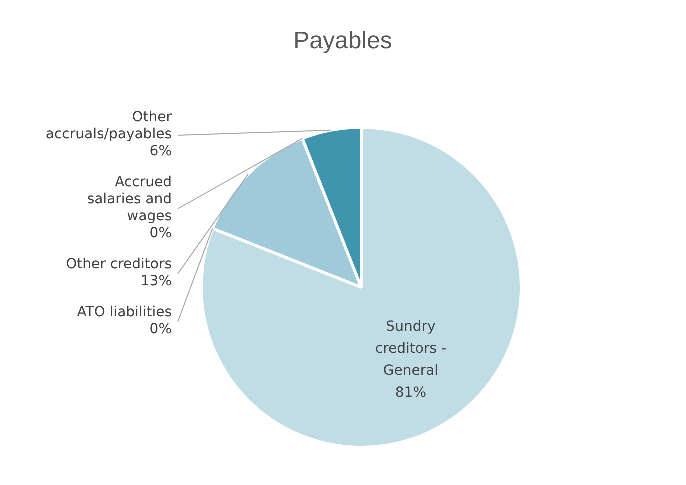 The image size is (686, 485). I want to click on slice-label: Other creditors, so click(119, 264).